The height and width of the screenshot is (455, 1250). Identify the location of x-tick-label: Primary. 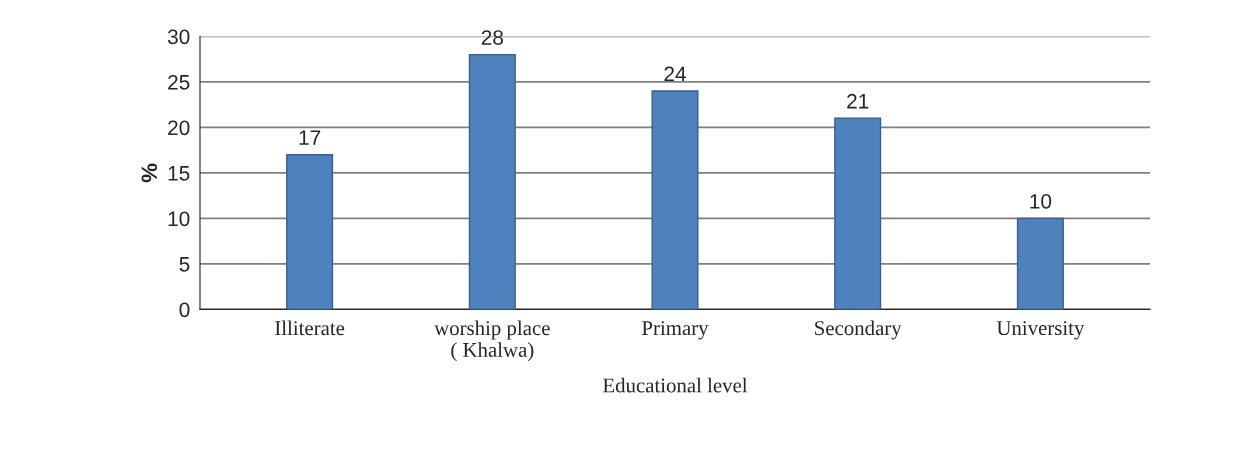
(675, 330).